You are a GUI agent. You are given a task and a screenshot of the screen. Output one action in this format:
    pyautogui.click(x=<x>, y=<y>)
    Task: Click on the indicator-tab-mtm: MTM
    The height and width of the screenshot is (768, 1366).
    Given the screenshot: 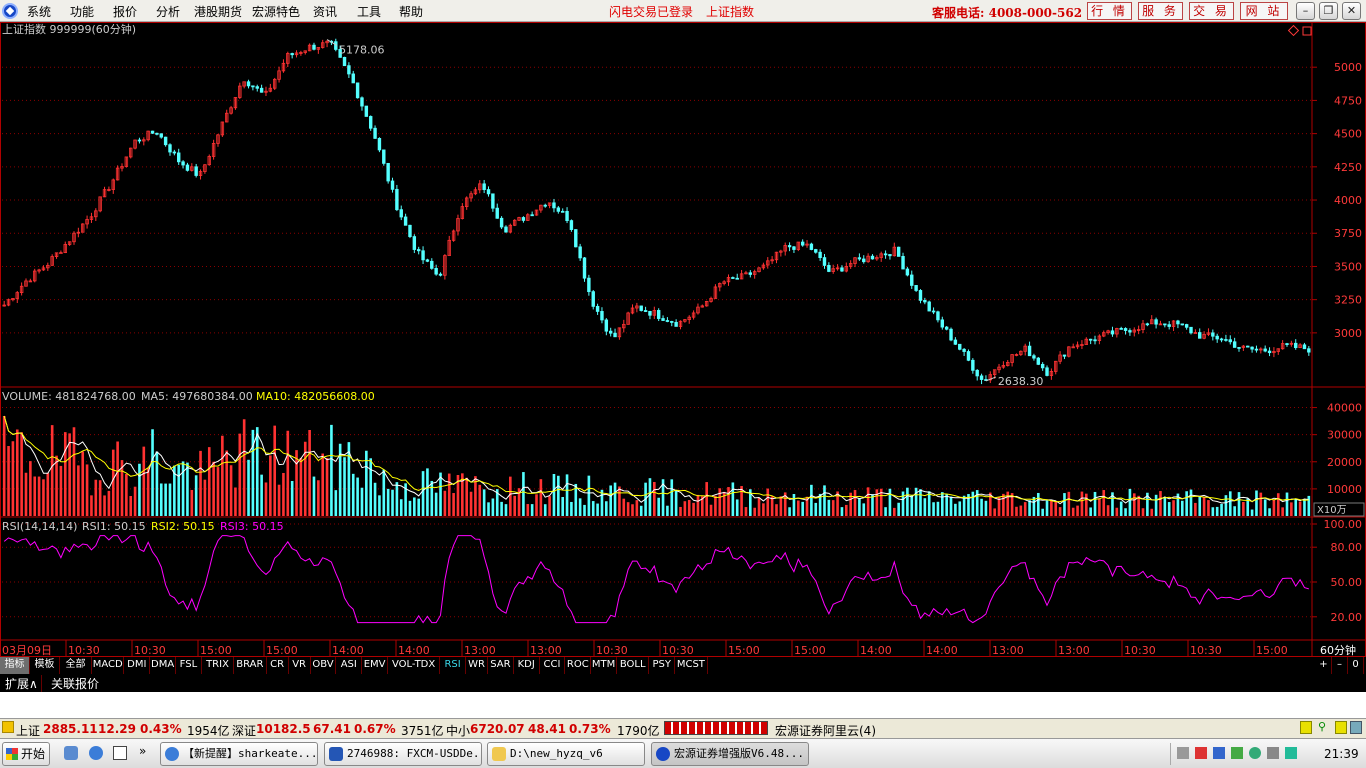 What is the action you would take?
    pyautogui.click(x=604, y=665)
    